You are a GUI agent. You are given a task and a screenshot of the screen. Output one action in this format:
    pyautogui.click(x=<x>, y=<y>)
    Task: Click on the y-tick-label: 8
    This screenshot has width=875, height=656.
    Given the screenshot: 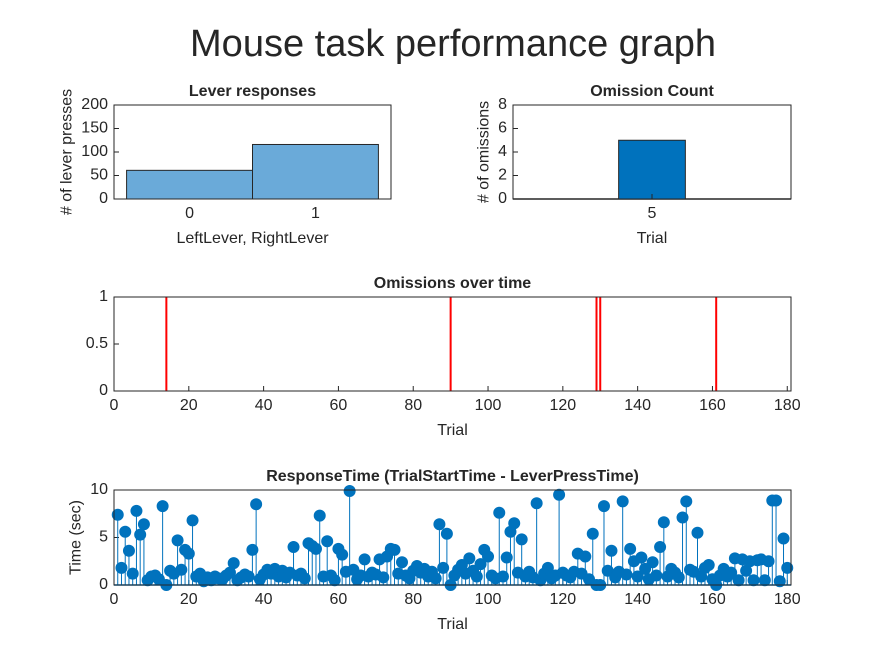 What is the action you would take?
    pyautogui.click(x=502, y=104)
    